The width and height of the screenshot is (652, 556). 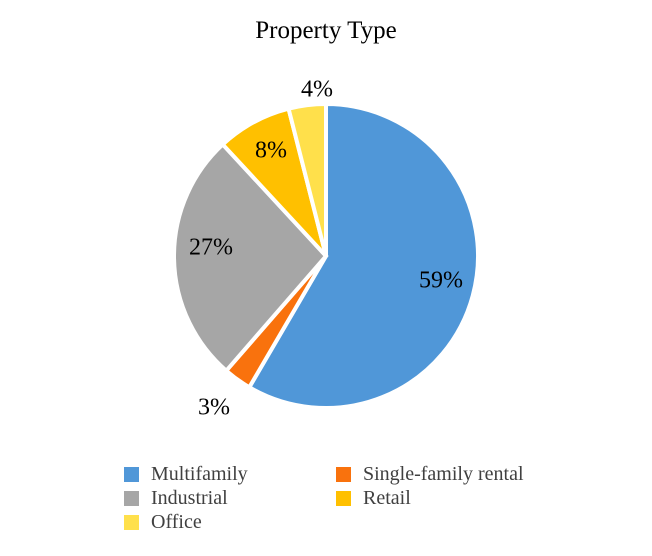 I want to click on data-label-single-family-rental: 3%, so click(x=214, y=408).